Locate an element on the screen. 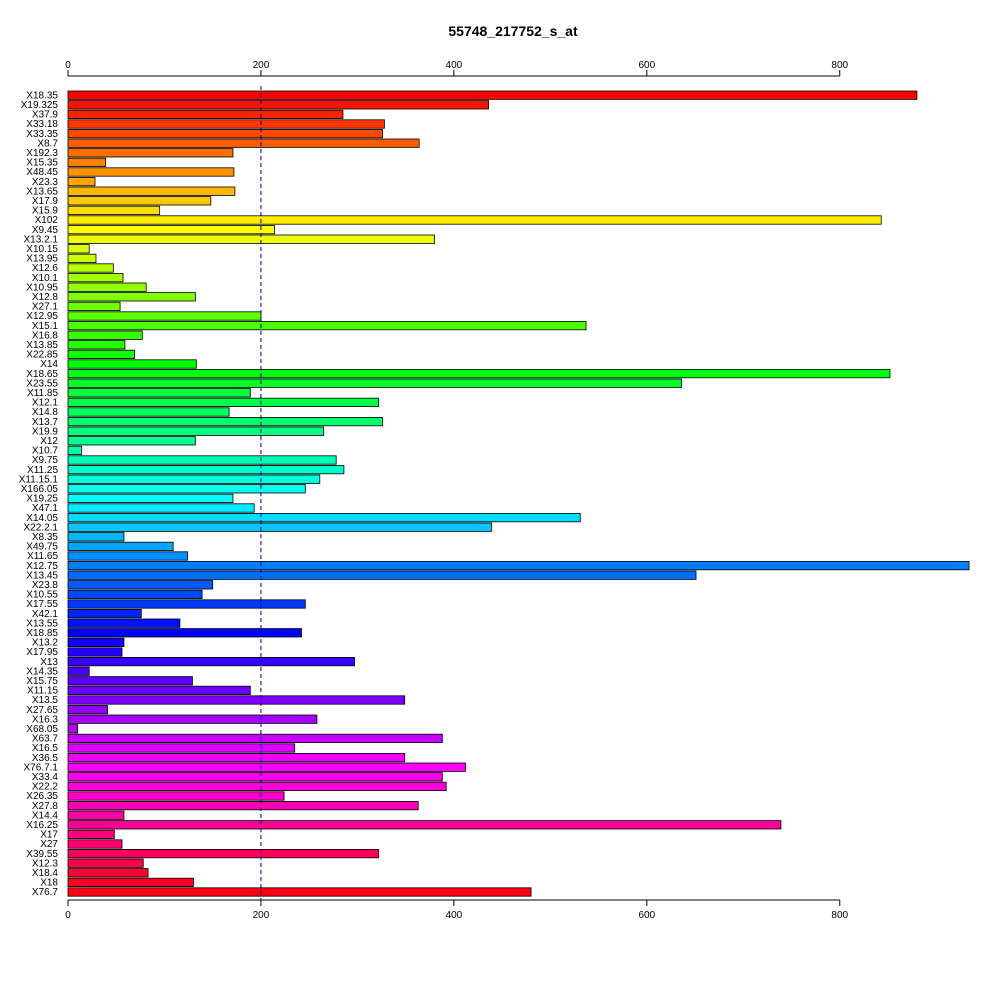 The width and height of the screenshot is (1000, 1005). category-label: X12.3 is located at coordinates (45, 863).